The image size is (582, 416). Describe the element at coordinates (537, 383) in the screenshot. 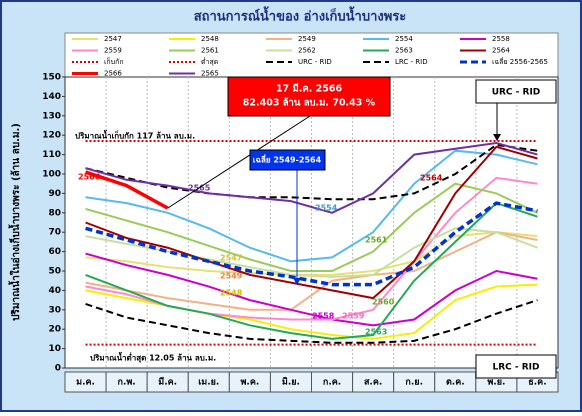

I see `x-tick-label: ธ.ค.` at that location.